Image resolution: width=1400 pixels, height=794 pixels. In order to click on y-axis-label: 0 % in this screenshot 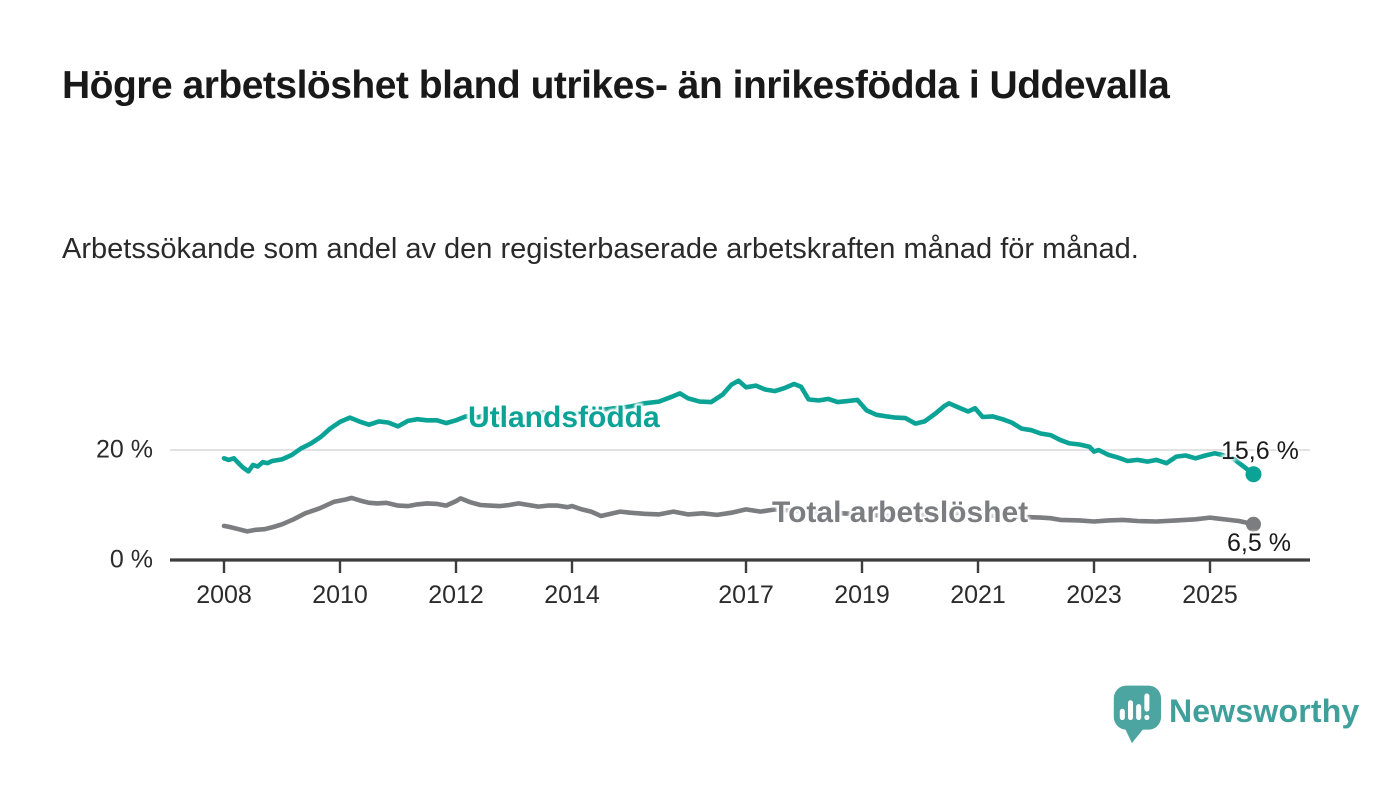, I will do `click(131, 559)`.